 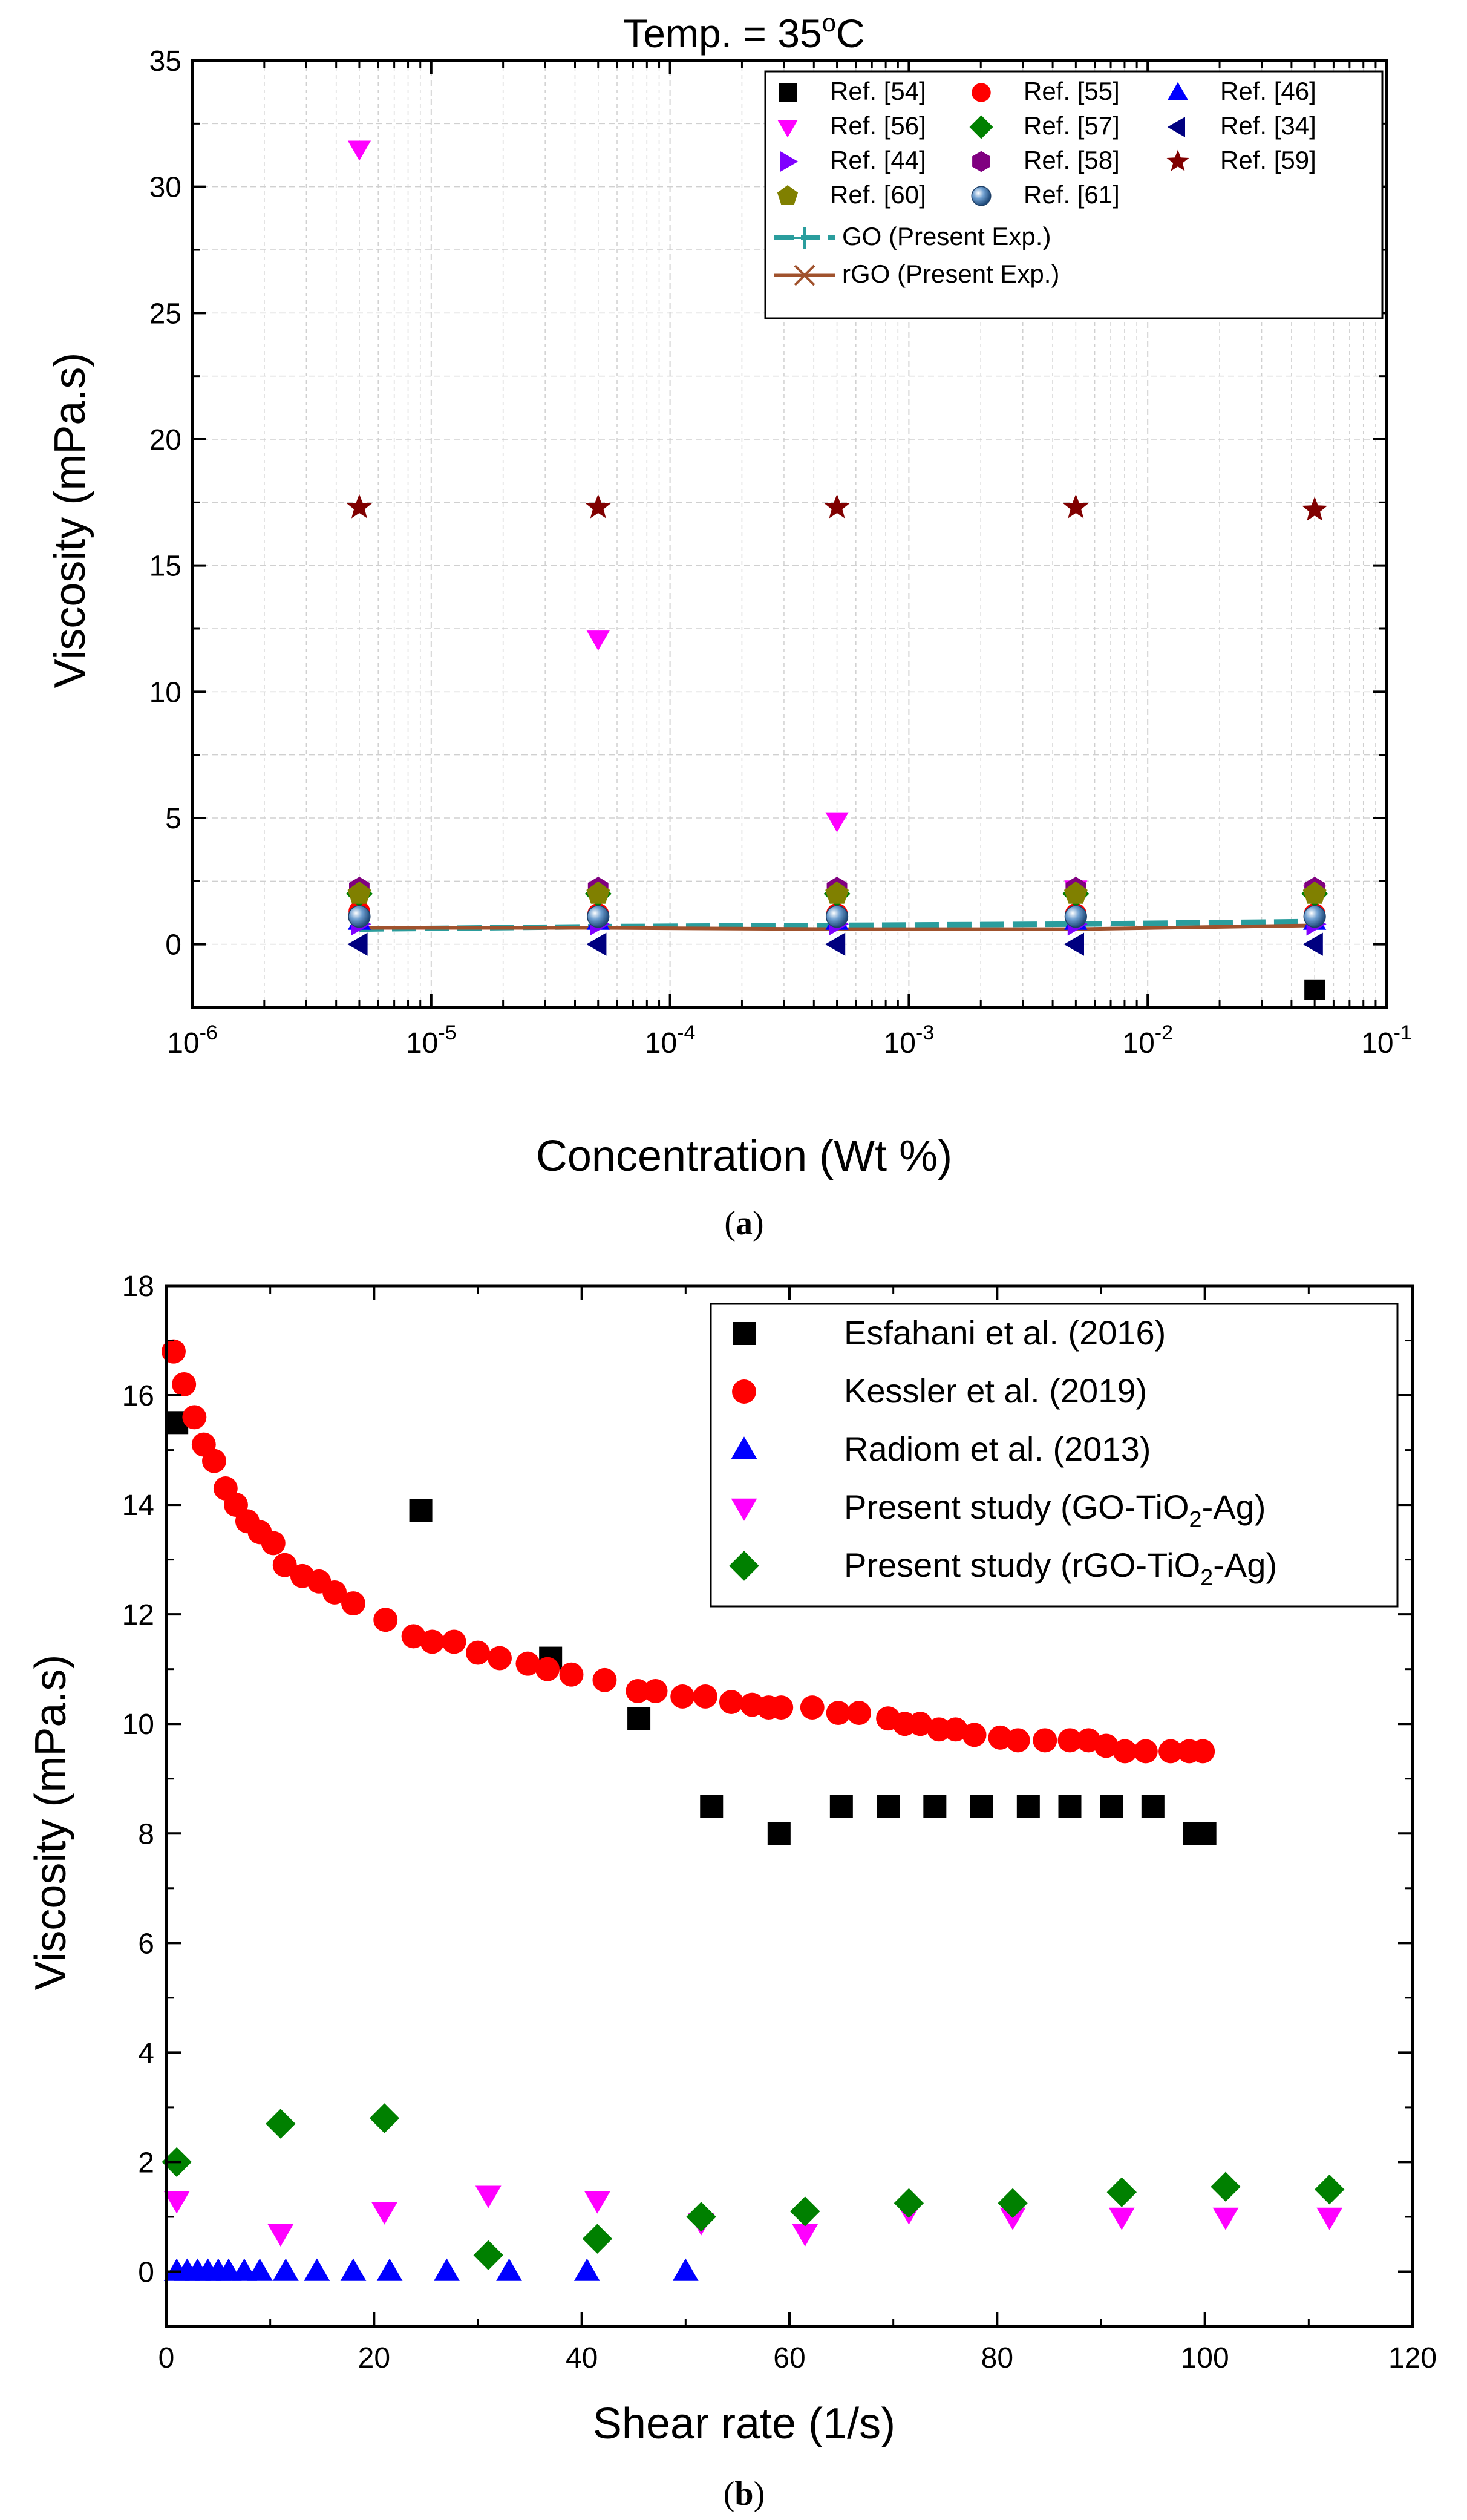 What do you see at coordinates (165, 61) in the screenshot?
I see `y-tick-label: 35` at bounding box center [165, 61].